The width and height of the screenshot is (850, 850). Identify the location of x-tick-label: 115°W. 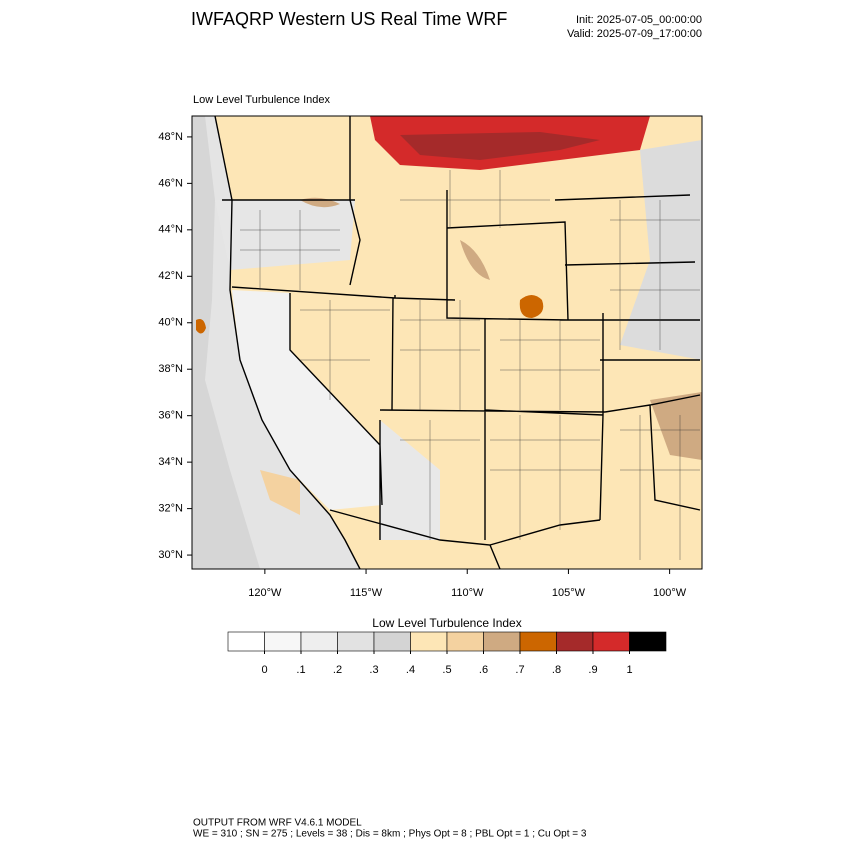
(366, 593).